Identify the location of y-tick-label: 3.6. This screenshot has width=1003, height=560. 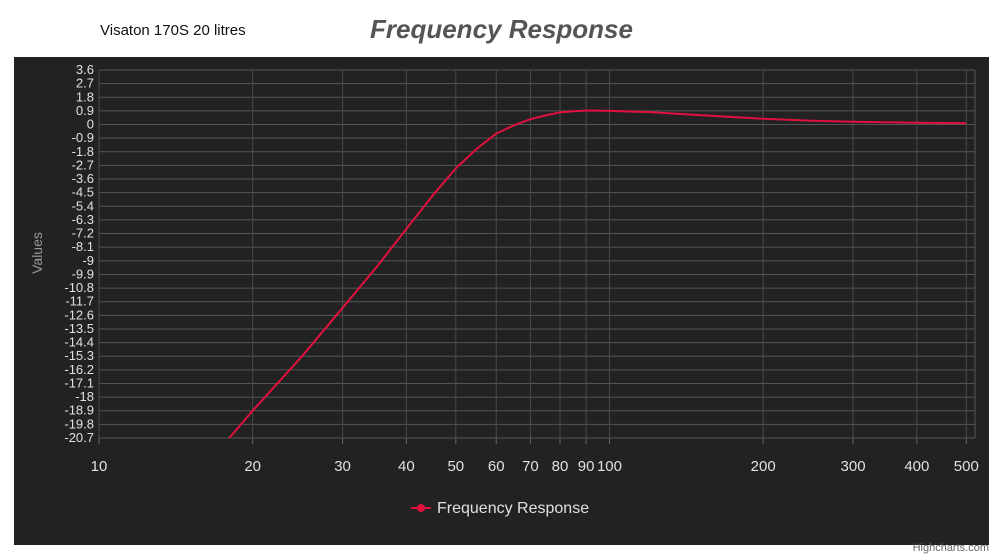
(85, 69).